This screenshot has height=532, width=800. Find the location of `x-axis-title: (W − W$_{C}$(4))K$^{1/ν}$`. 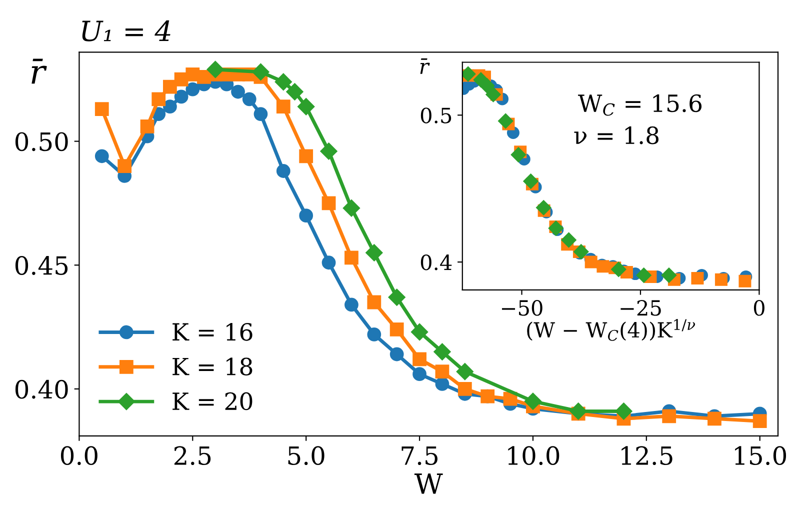

x-axis-title: (W − W$_{C}$(4))K$^{1/ν}$ is located at coordinates (611, 330).